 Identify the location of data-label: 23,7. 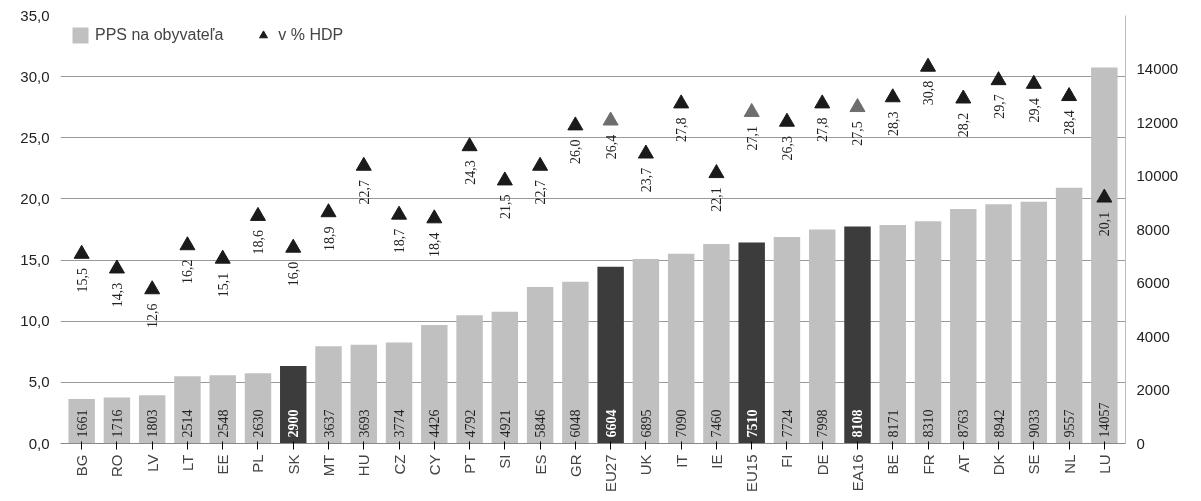
(646, 180).